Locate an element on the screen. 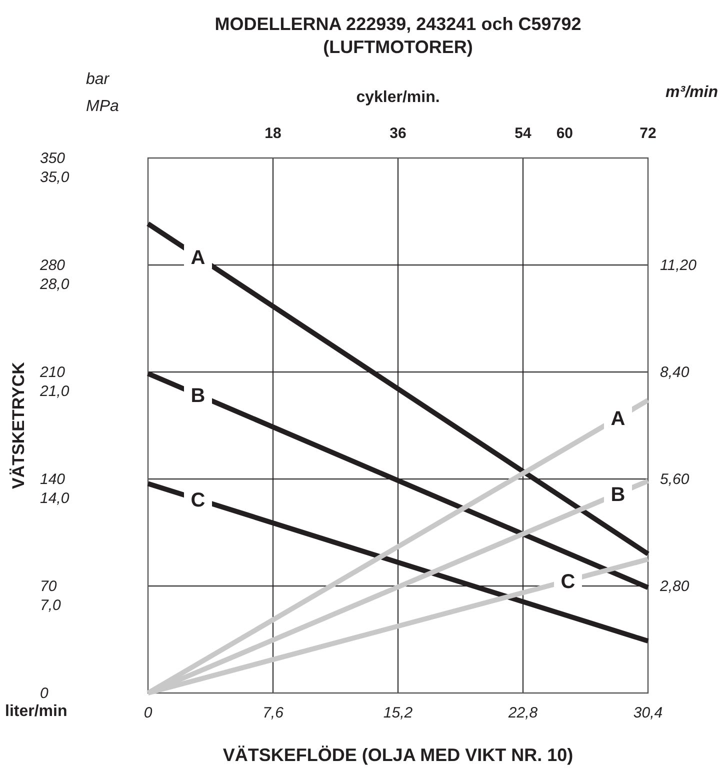  x2-tick-label: 54 is located at coordinates (523, 133).